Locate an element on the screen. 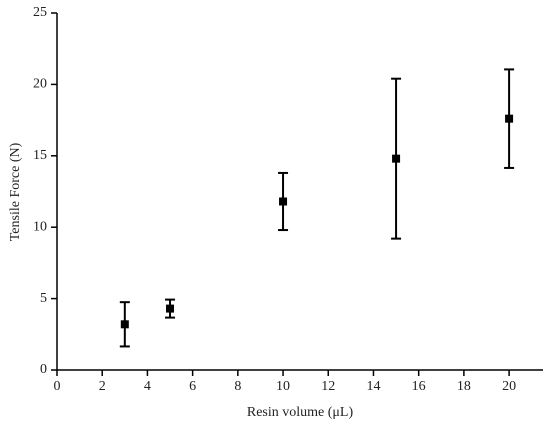 The image size is (550, 432). y-tick-label: 15 is located at coordinates (40, 155).